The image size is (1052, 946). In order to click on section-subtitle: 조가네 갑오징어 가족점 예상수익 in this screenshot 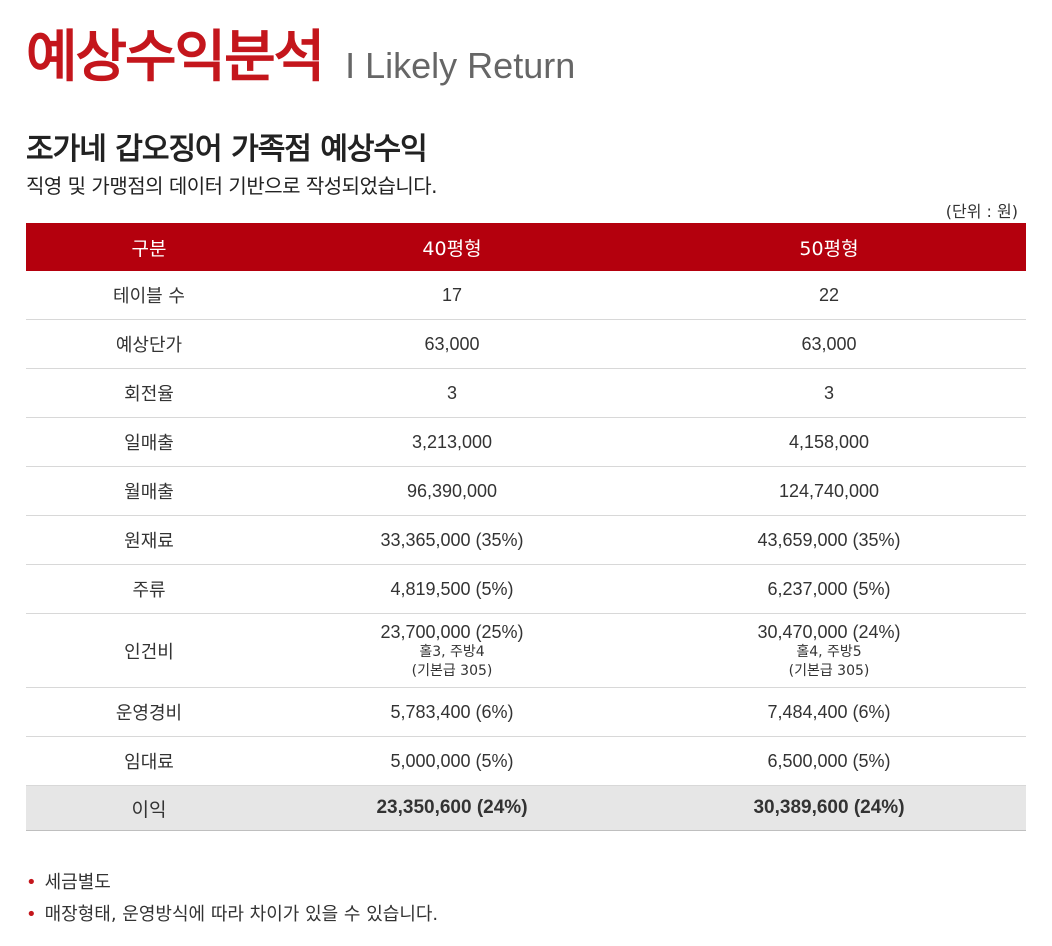, I will do `click(227, 149)`.